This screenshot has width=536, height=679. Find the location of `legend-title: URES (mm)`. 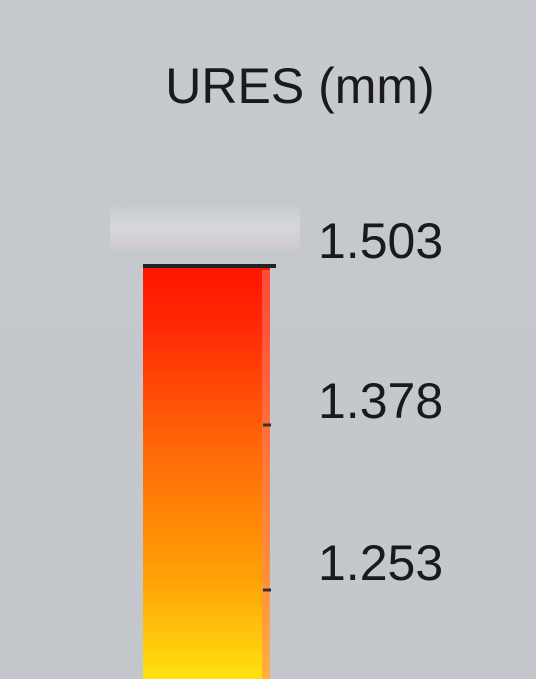

legend-title: URES (mm) is located at coordinates (299, 86).